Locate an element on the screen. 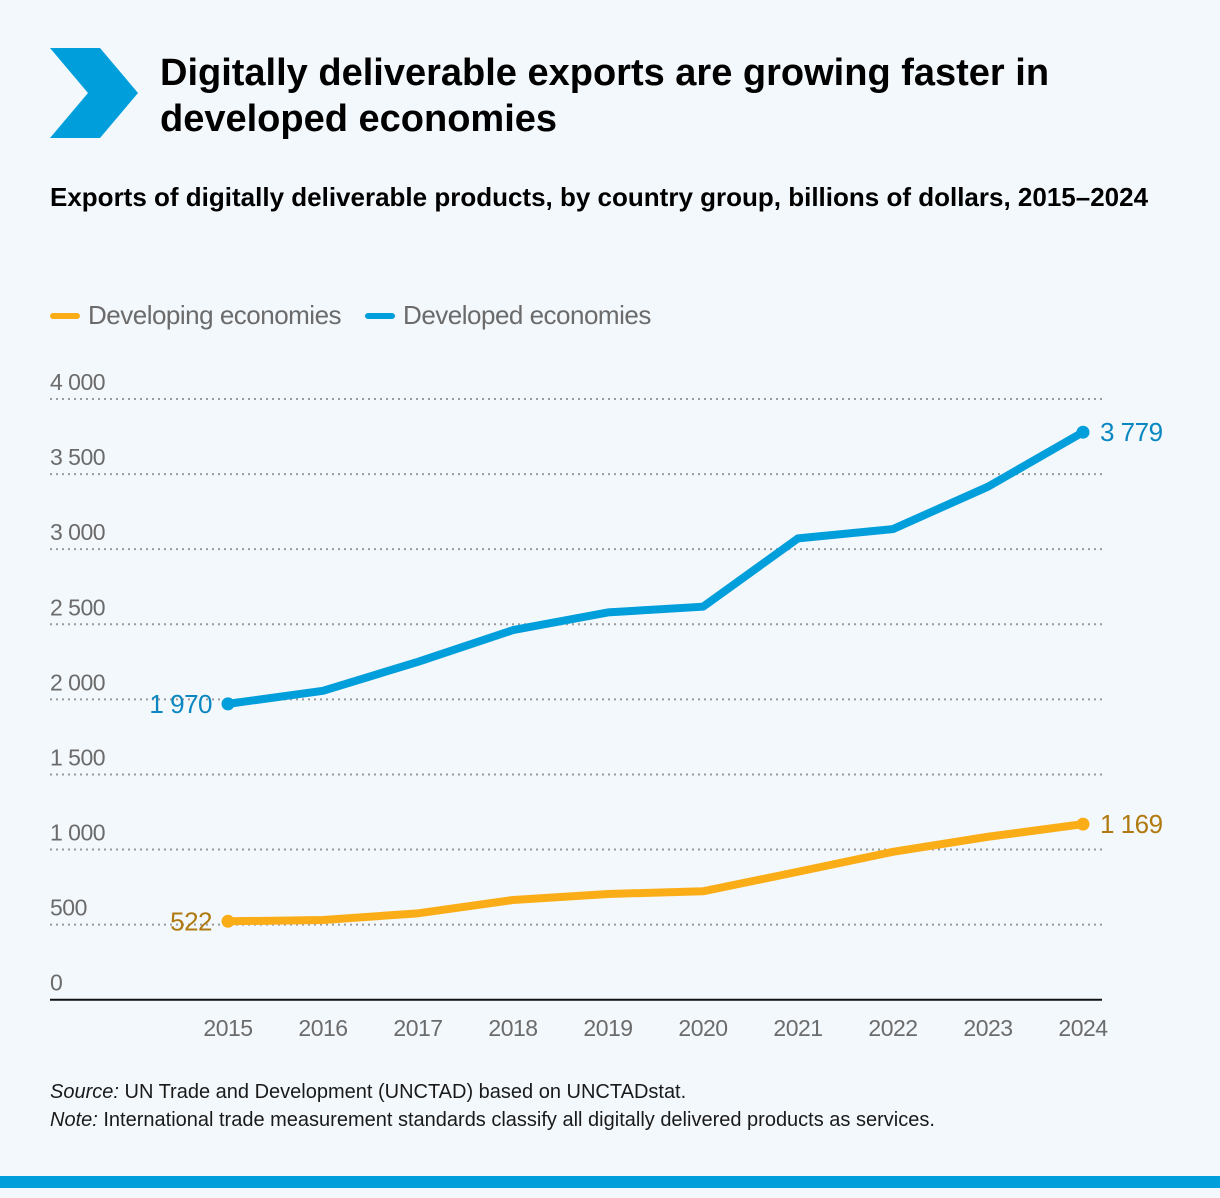  x-tick-label: 2019 is located at coordinates (607, 1028).